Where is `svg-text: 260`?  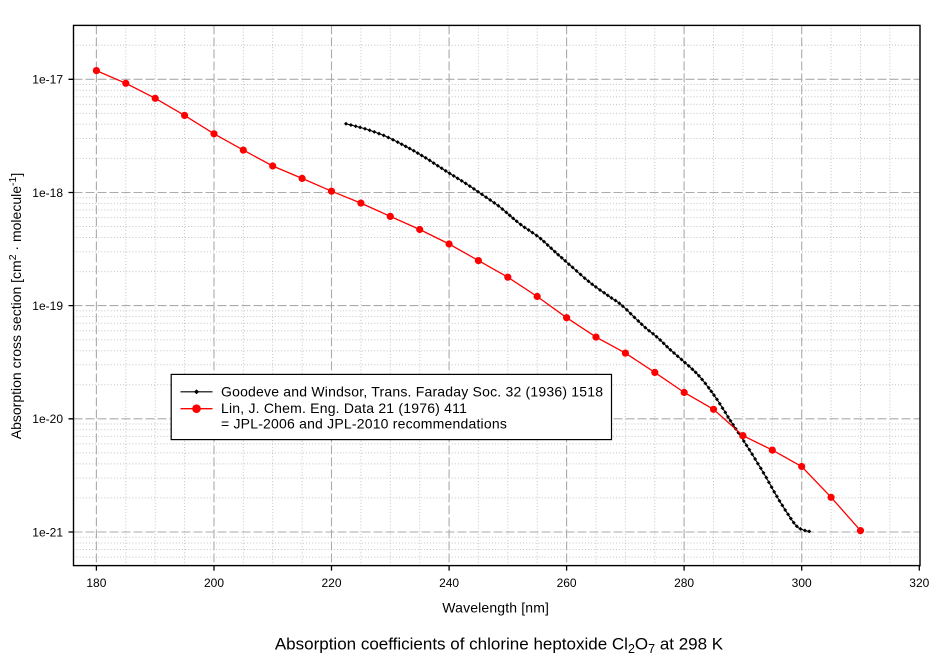 svg-text: 260 is located at coordinates (567, 583).